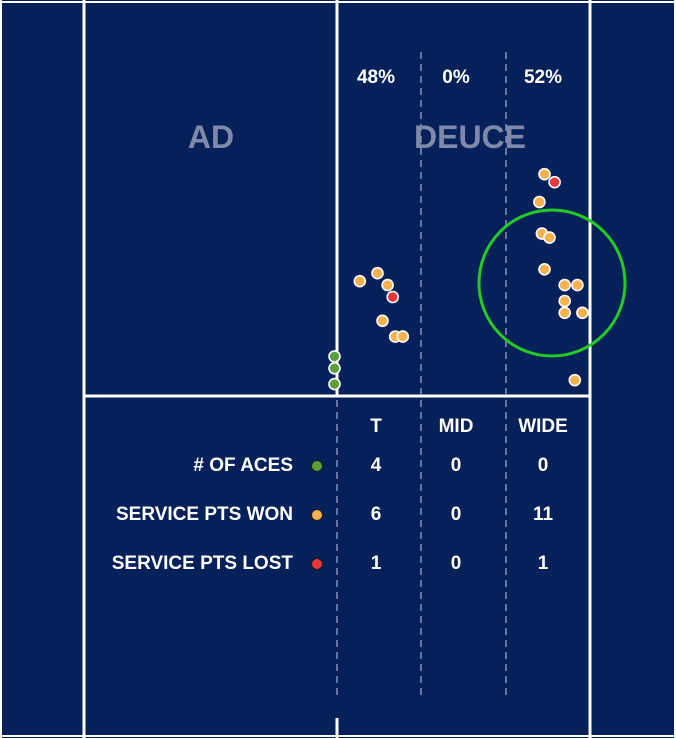 The height and width of the screenshot is (738, 676). I want to click on ad-court-label: AD, so click(211, 137).